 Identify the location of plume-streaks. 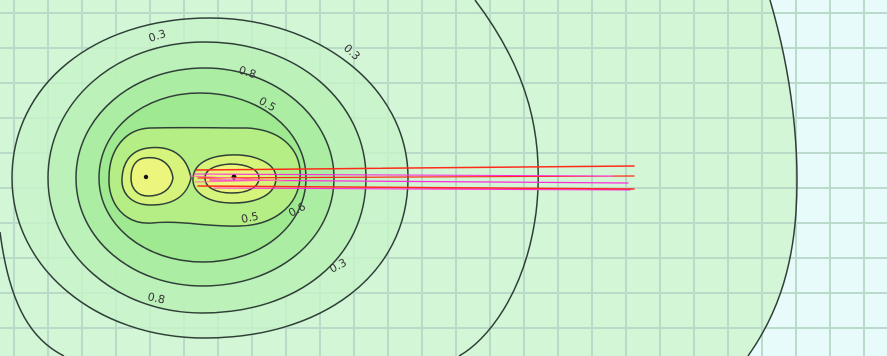
(412, 178).